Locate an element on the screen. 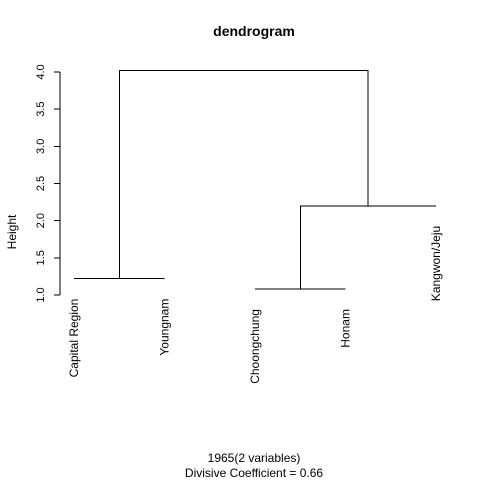 This screenshot has height=480, width=480. y-tick-label: 3.5 is located at coordinates (41, 109).